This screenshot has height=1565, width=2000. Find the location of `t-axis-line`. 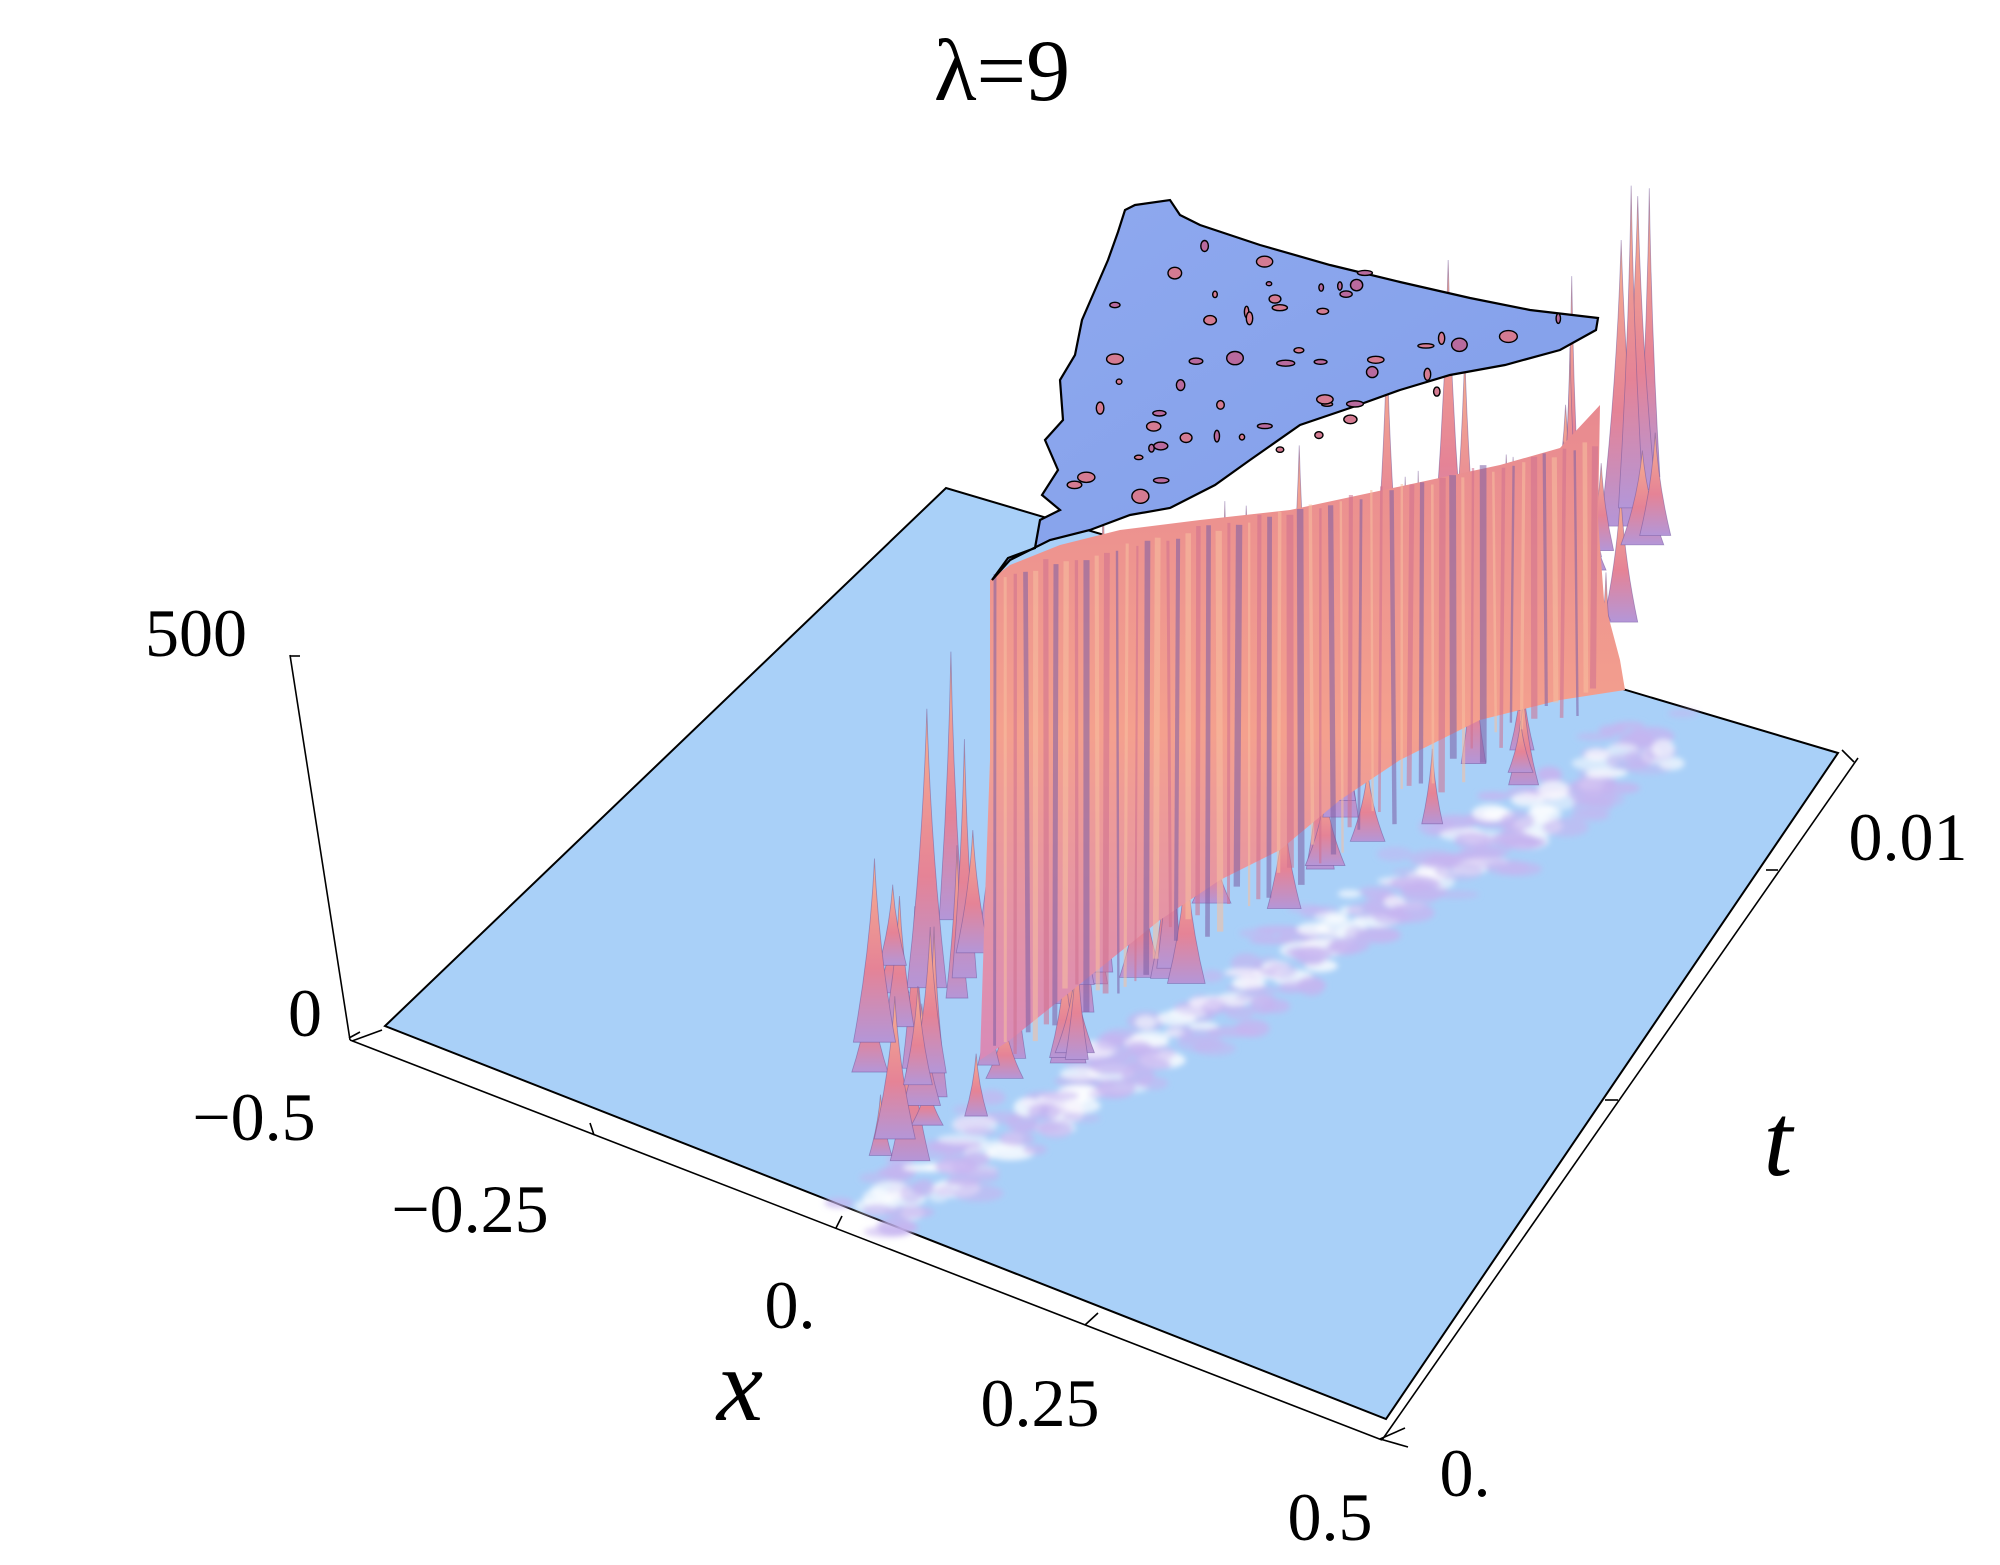

t-axis-line is located at coordinates (1620, 1099).